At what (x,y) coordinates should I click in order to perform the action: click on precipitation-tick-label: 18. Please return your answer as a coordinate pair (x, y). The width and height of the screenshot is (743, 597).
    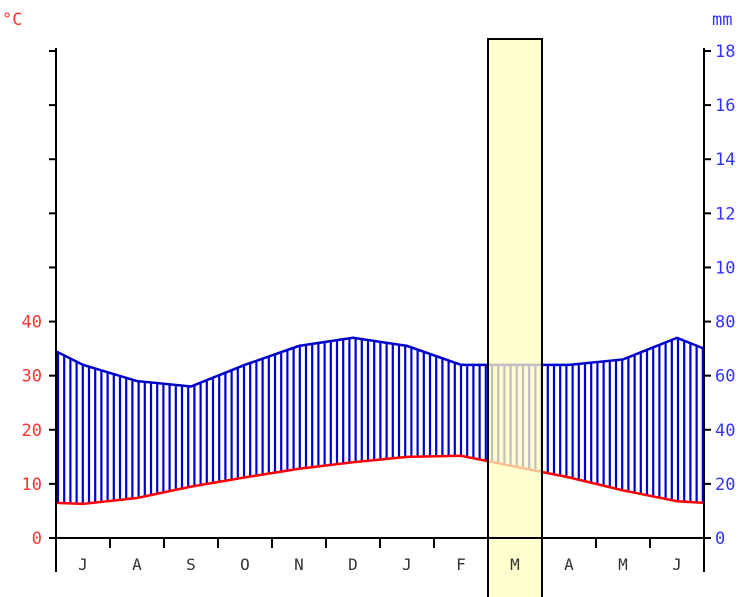
    Looking at the image, I should click on (725, 52).